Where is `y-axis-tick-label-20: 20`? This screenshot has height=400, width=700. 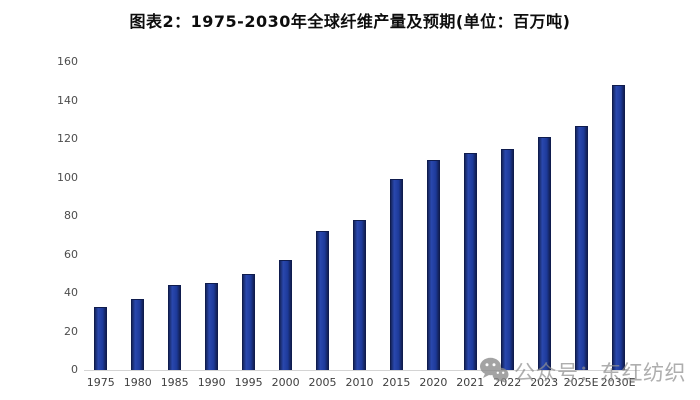
y-axis-tick-label-20: 20 is located at coordinates (71, 331).